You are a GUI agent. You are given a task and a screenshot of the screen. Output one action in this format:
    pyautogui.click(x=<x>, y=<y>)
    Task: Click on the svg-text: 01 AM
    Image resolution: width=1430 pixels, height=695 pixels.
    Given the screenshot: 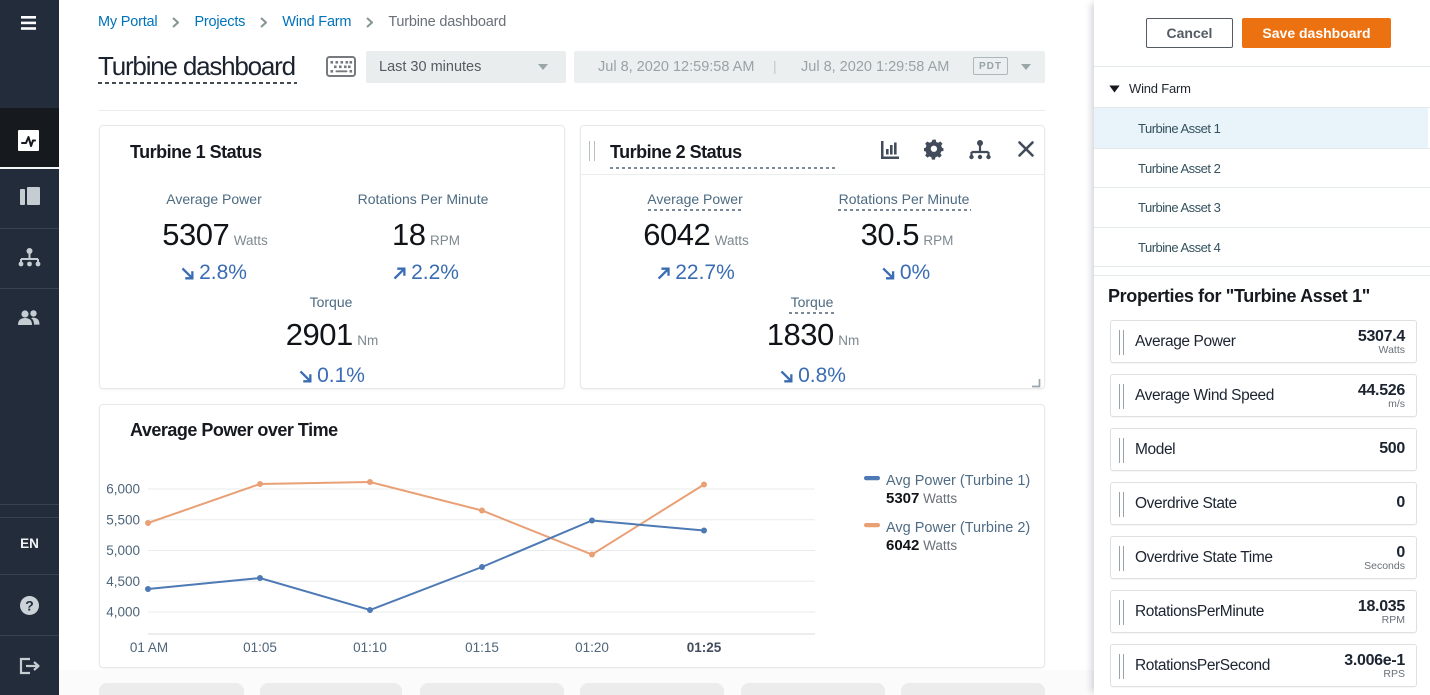 What is the action you would take?
    pyautogui.click(x=149, y=647)
    